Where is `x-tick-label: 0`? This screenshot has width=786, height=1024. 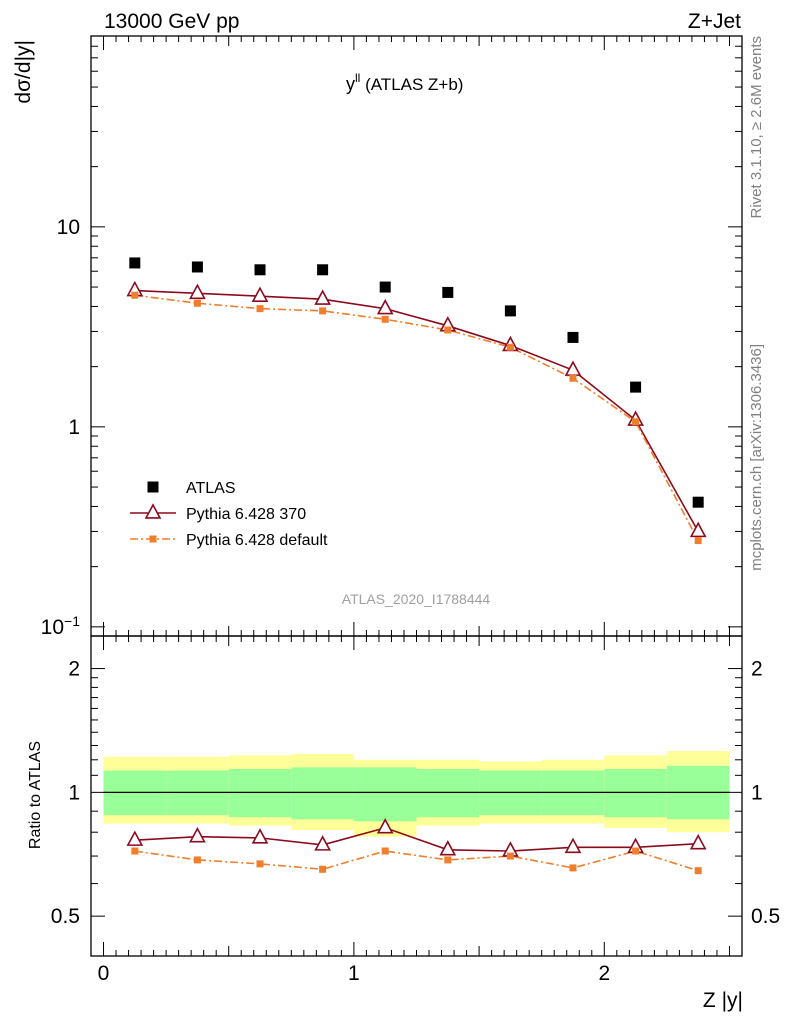
x-tick-label: 0 is located at coordinates (104, 973).